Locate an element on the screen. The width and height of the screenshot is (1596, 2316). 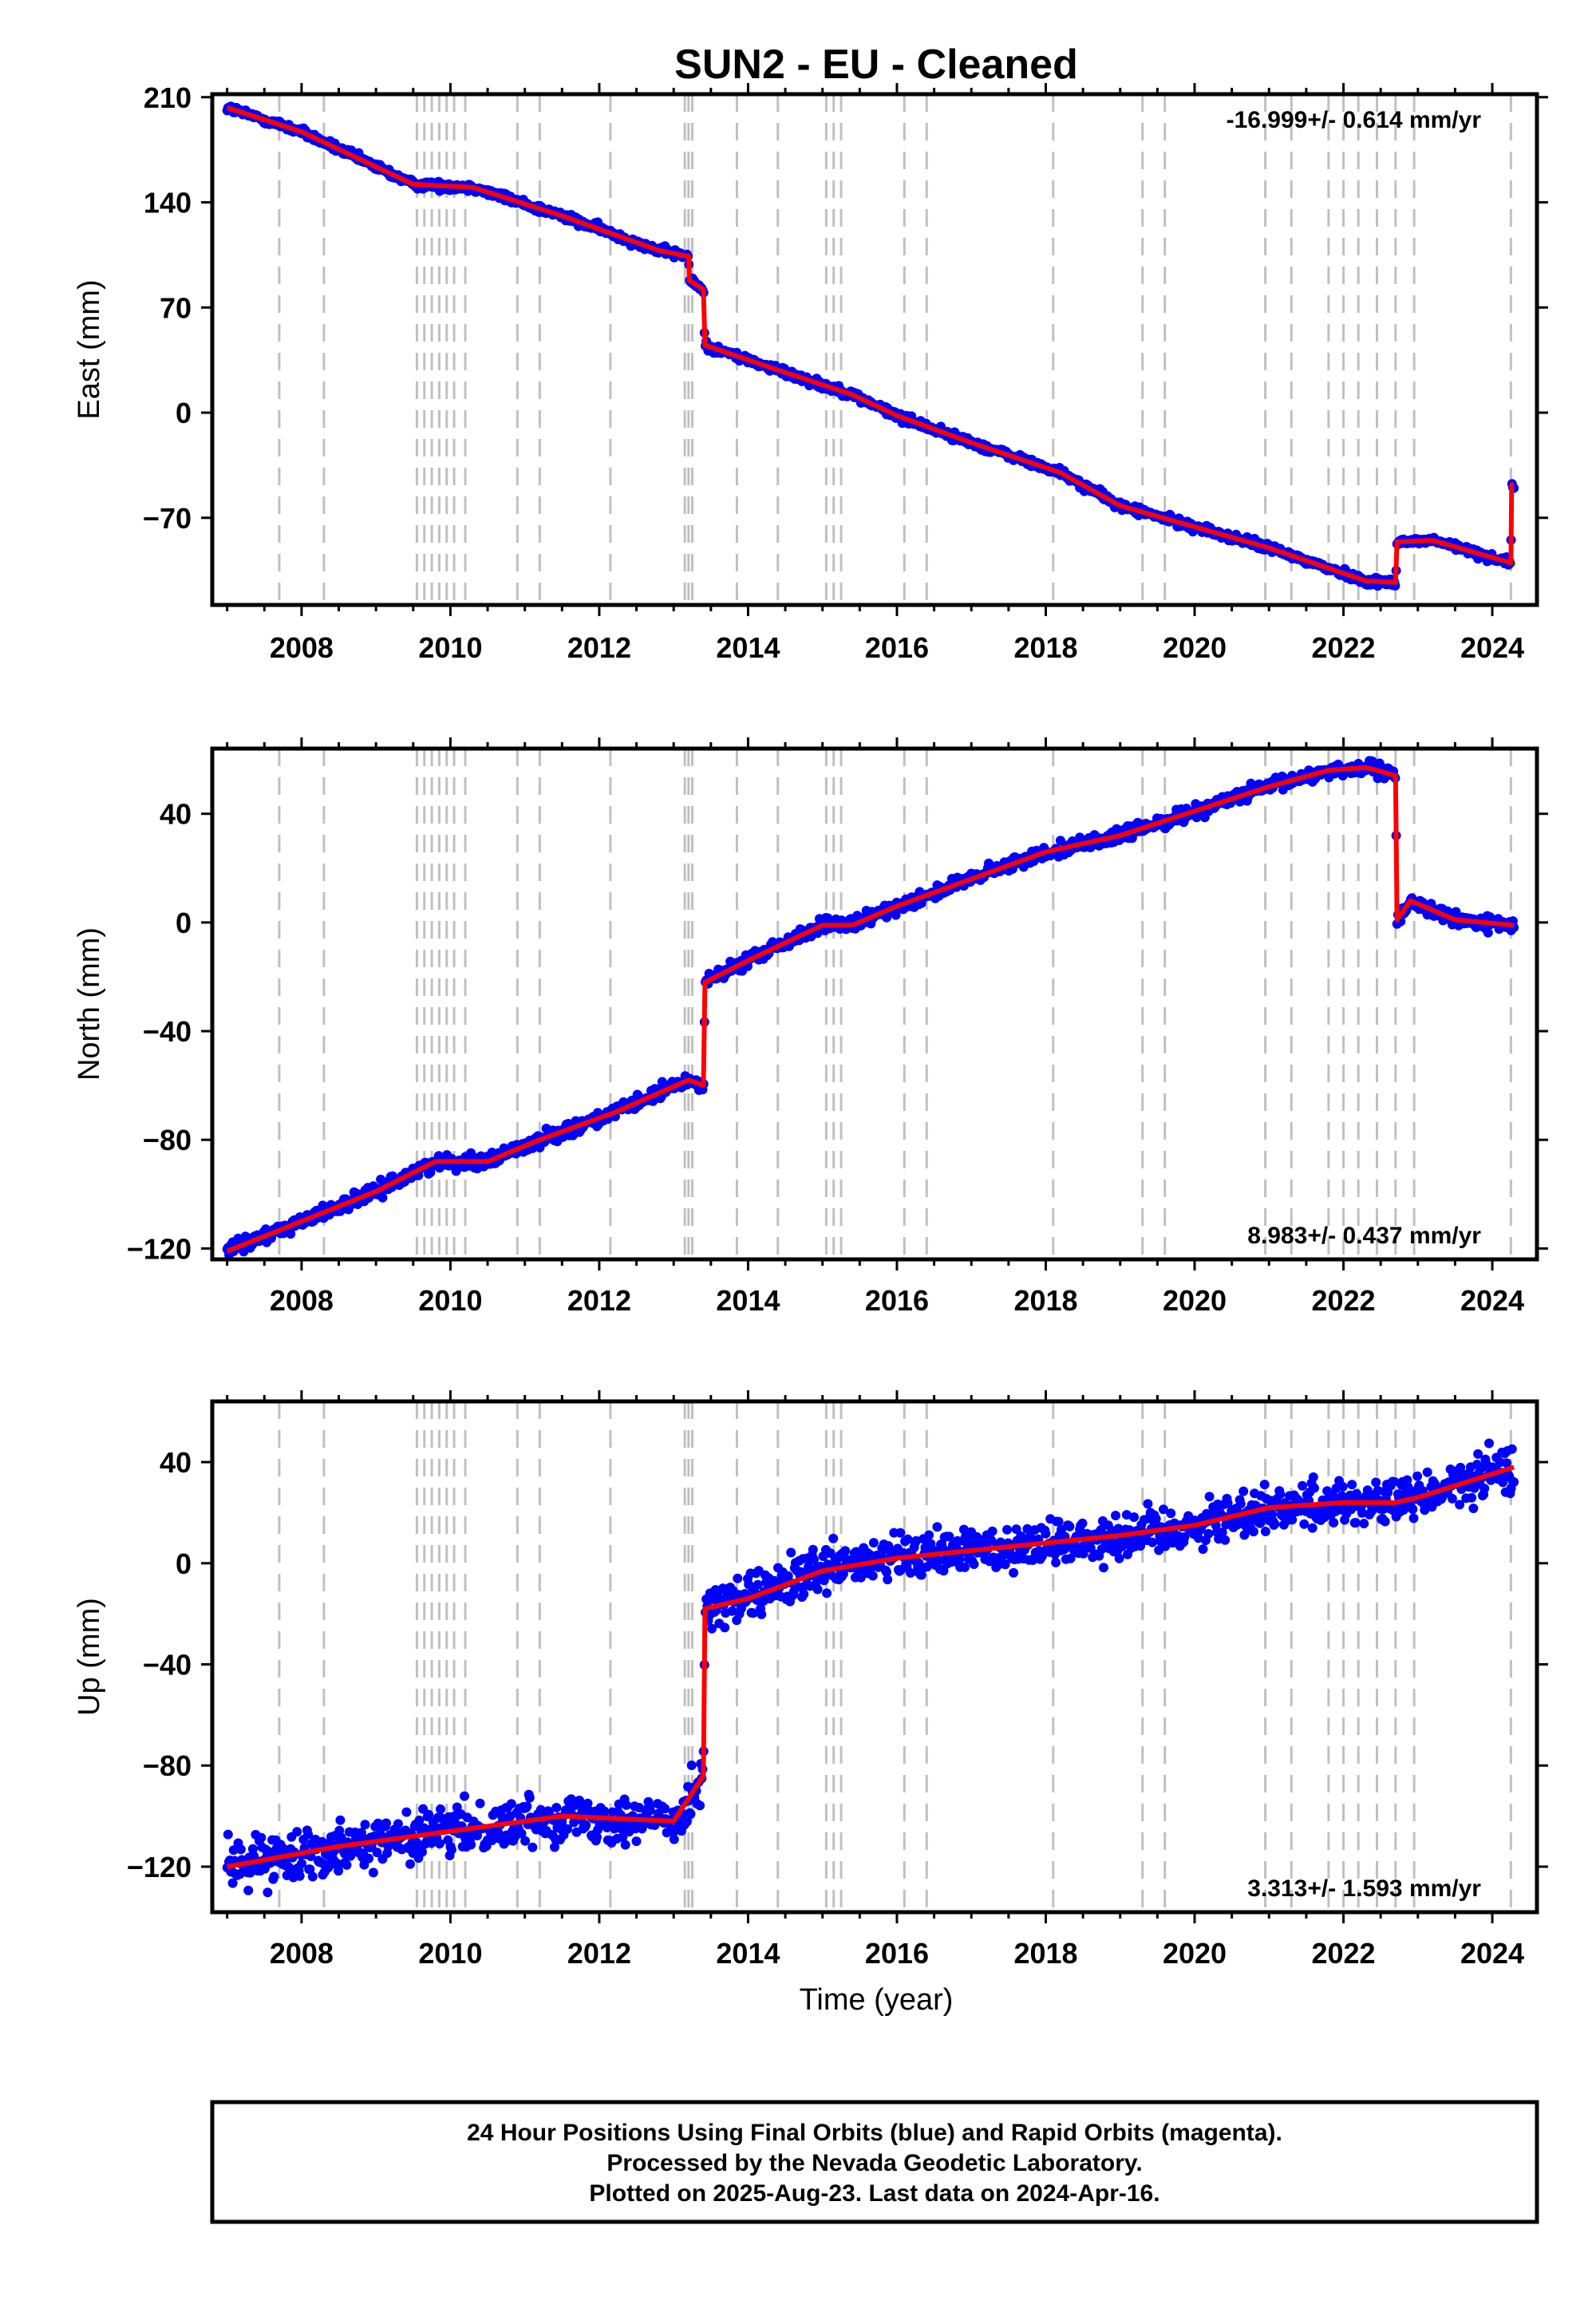
y-tick-label: −80 is located at coordinates (167, 1766).